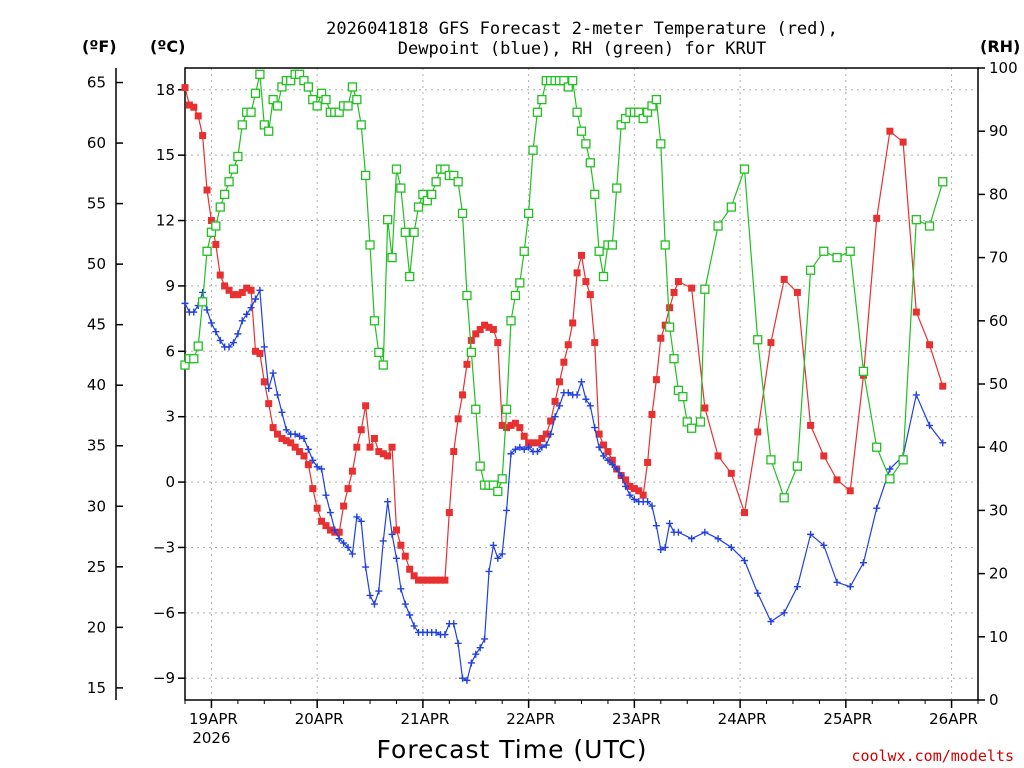 This screenshot has width=1024, height=768. What do you see at coordinates (170, 286) in the screenshot?
I see `celsius-tick-label: 9` at bounding box center [170, 286].